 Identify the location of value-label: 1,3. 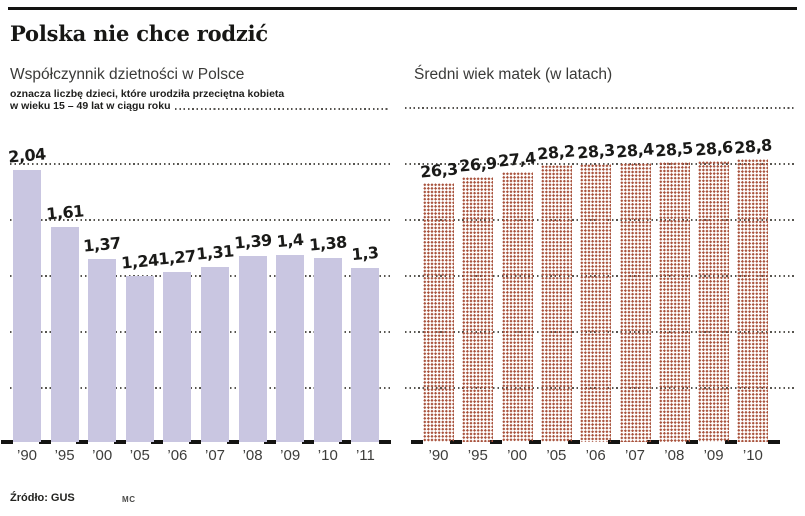
(365, 254).